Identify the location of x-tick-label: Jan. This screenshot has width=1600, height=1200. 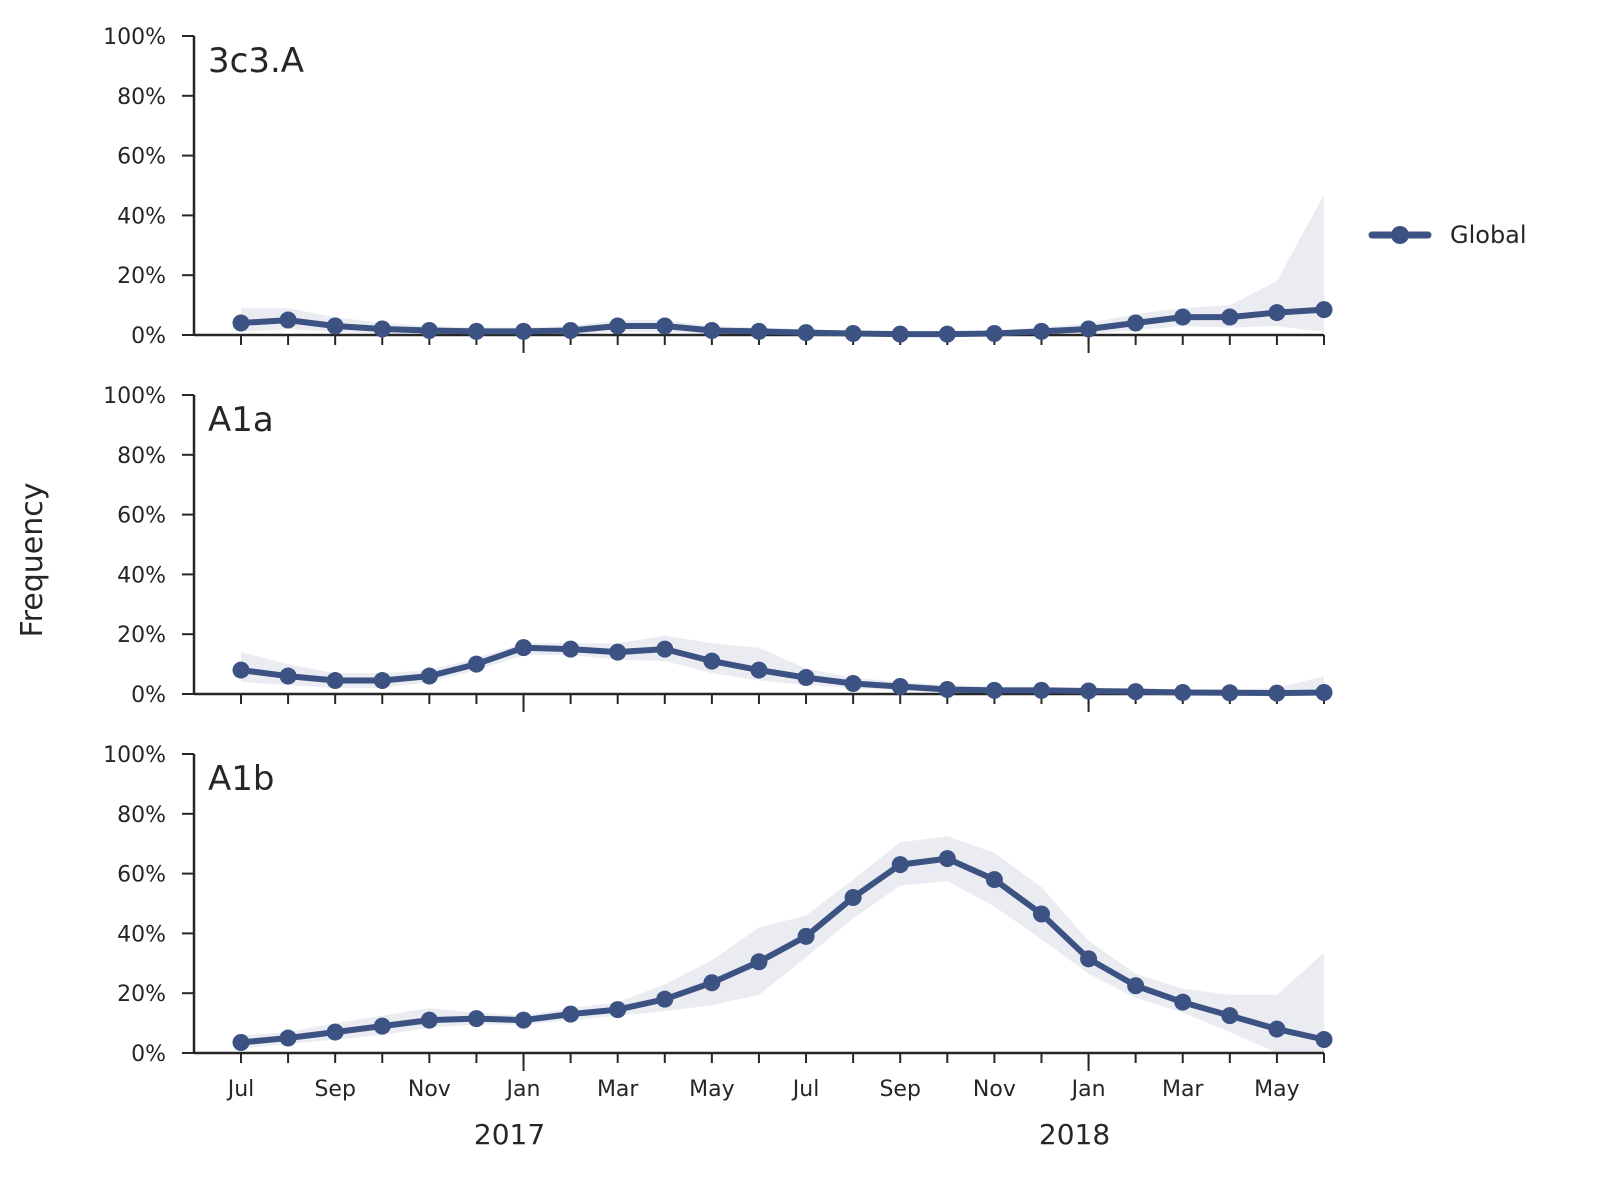
(523, 1089).